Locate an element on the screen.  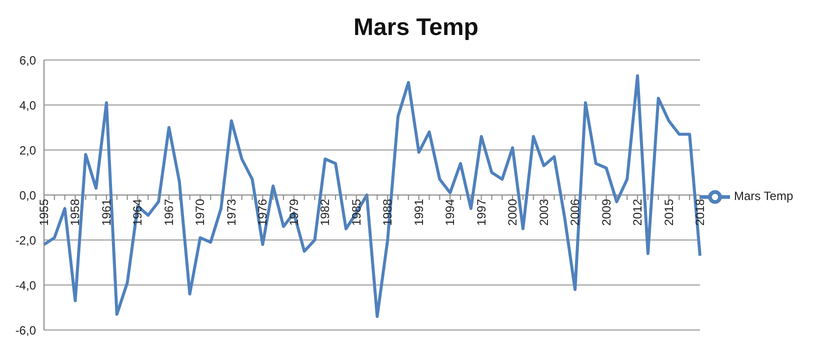
y-tick-label: -2,0 is located at coordinates (25, 240).